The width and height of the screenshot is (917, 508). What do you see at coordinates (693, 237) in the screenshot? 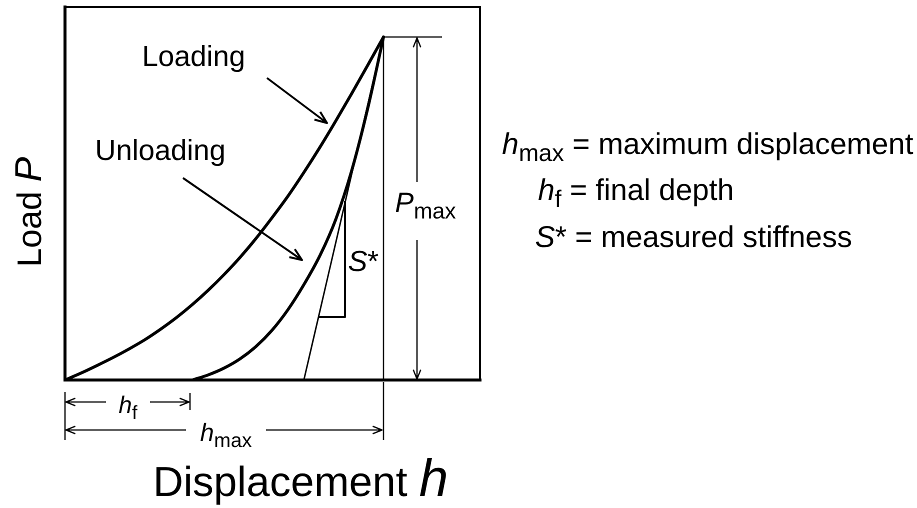
I see `text: S* = measured stiffness` at bounding box center [693, 237].